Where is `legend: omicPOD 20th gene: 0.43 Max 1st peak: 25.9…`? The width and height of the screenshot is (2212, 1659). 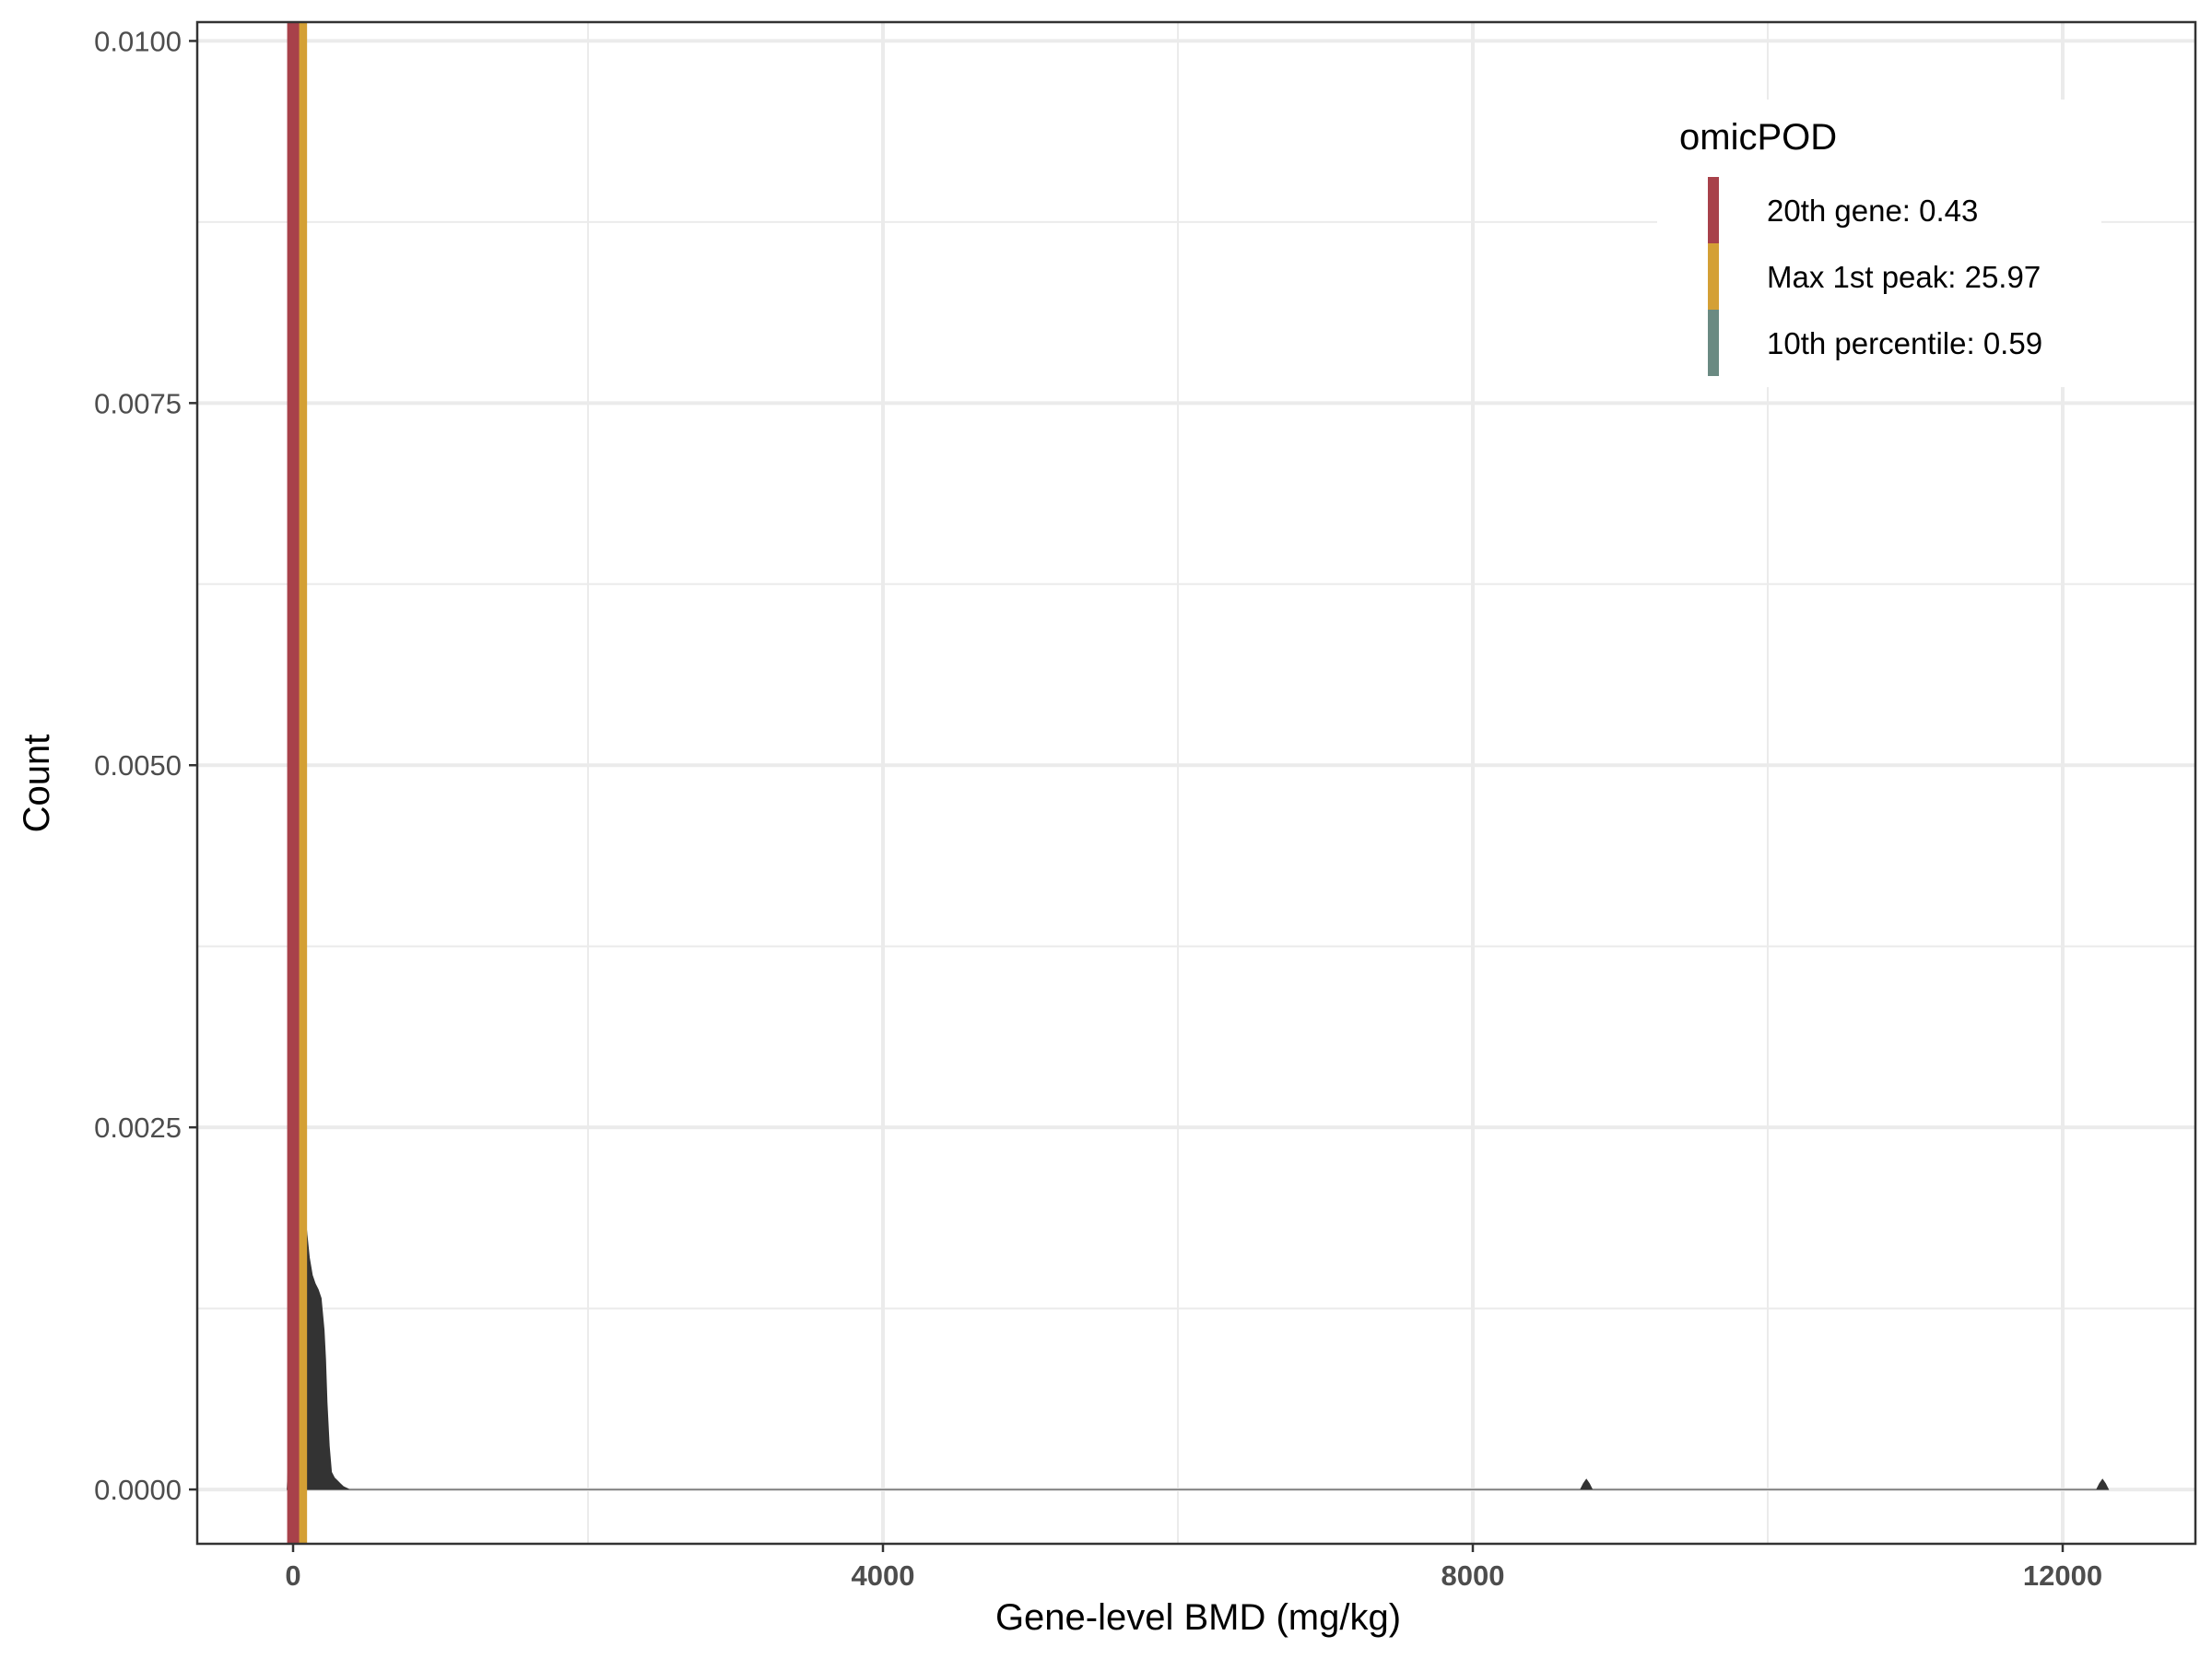 legend: omicPOD 20th gene: 0.43 Max 1st peak: 25.9… is located at coordinates (1879, 243).